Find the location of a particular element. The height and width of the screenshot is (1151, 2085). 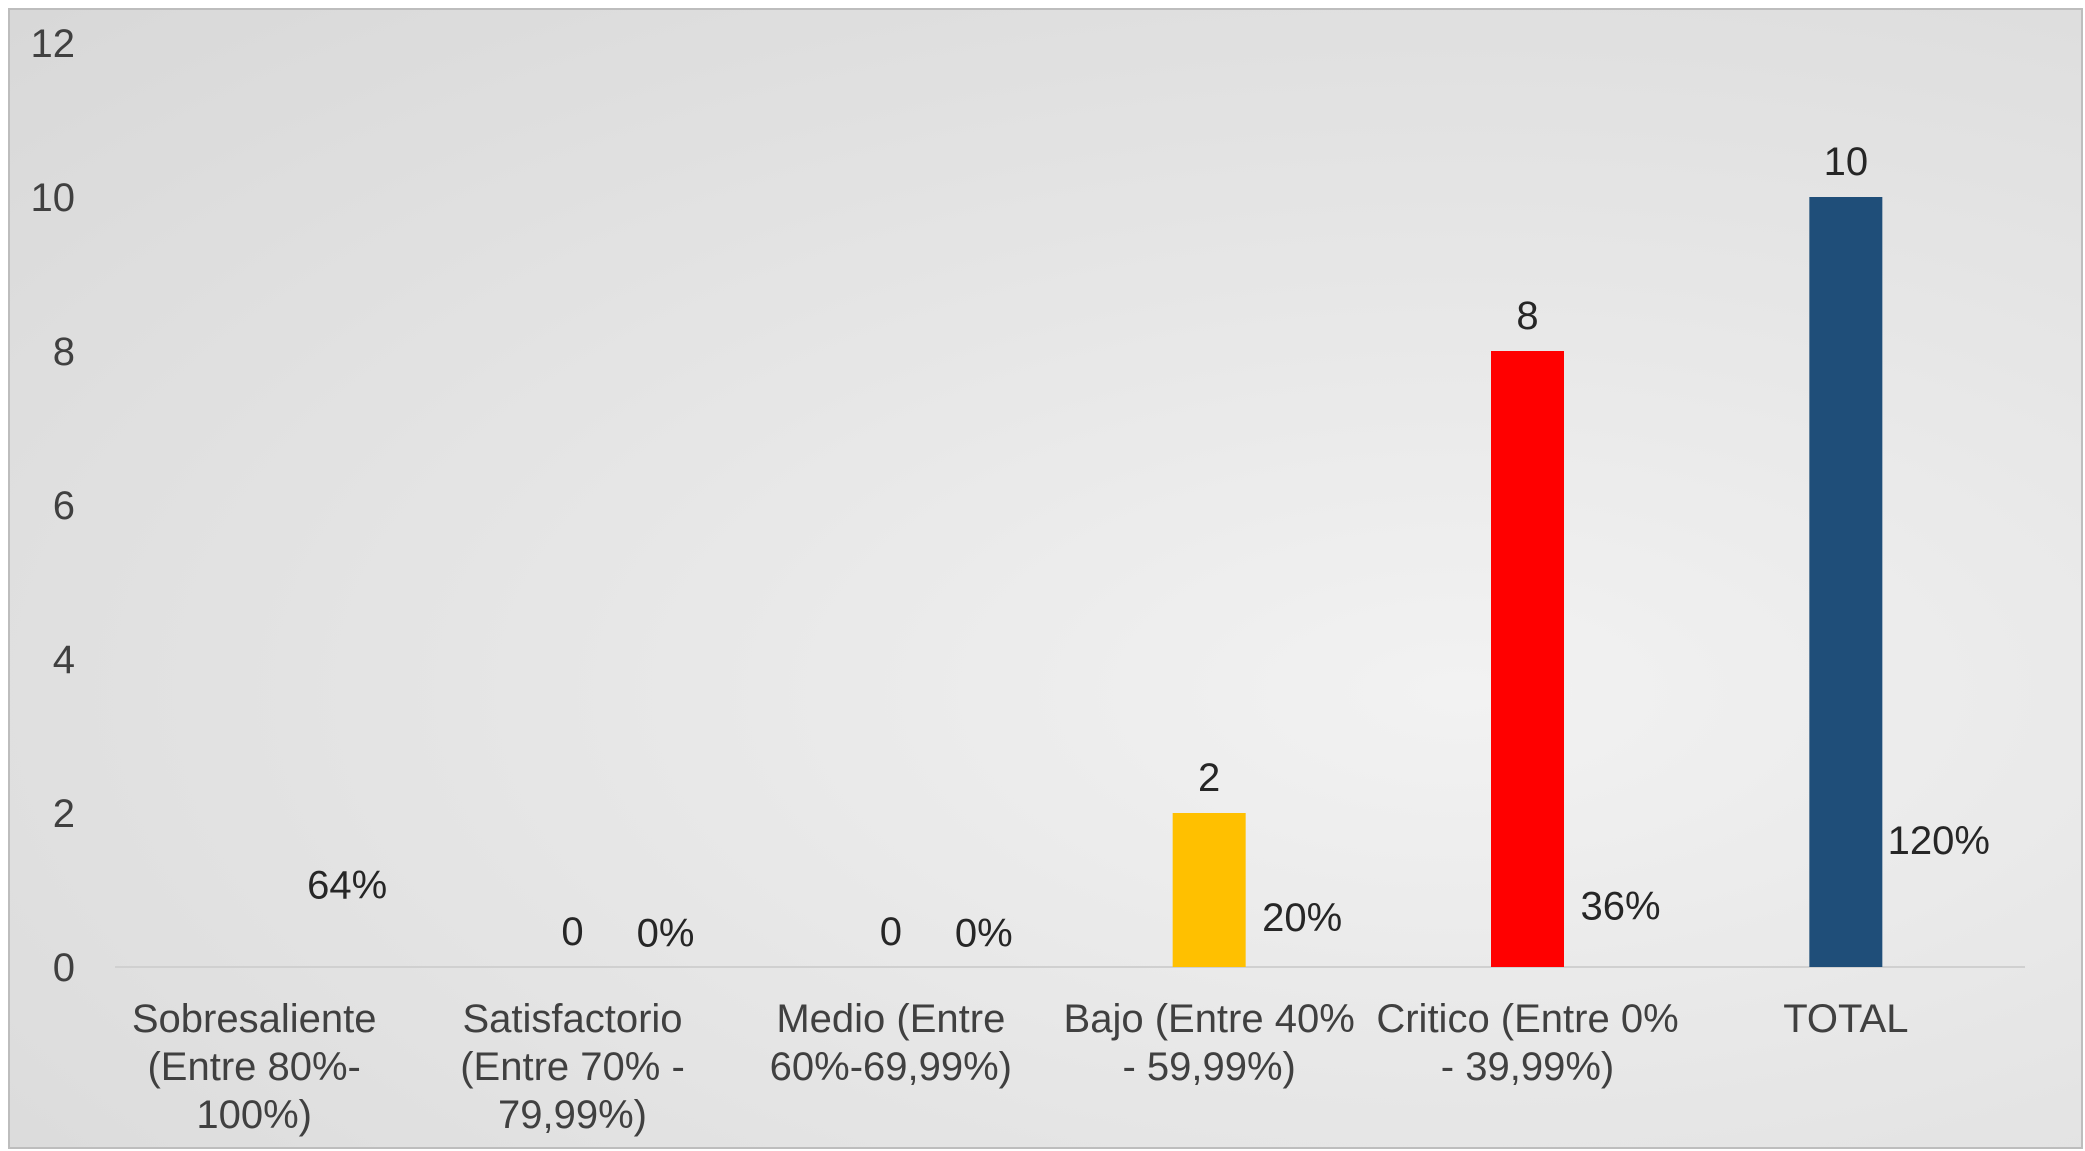

y-tick-label: 6 is located at coordinates (64, 506).